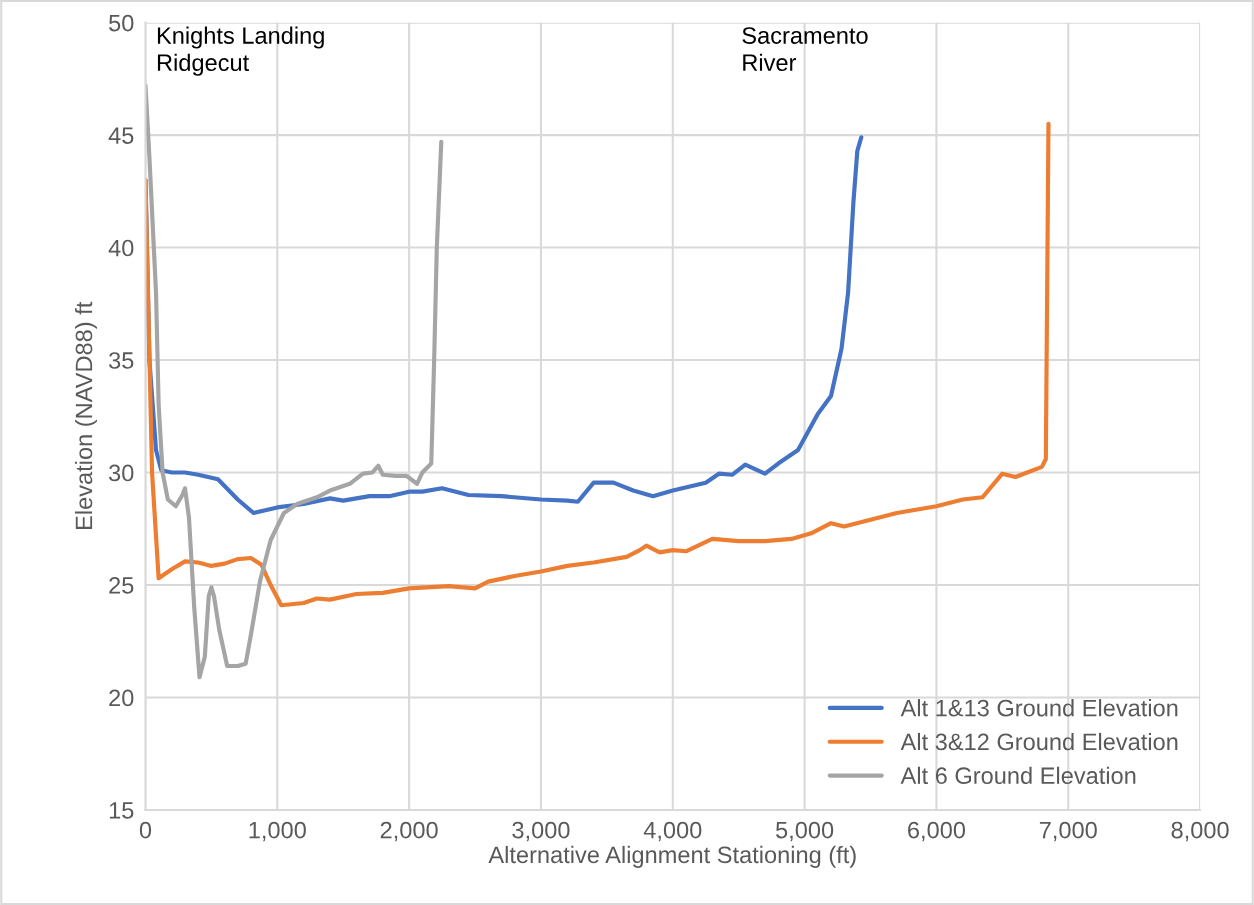 The width and height of the screenshot is (1254, 905). I want to click on x-tick-label: 8,000, so click(1200, 831).